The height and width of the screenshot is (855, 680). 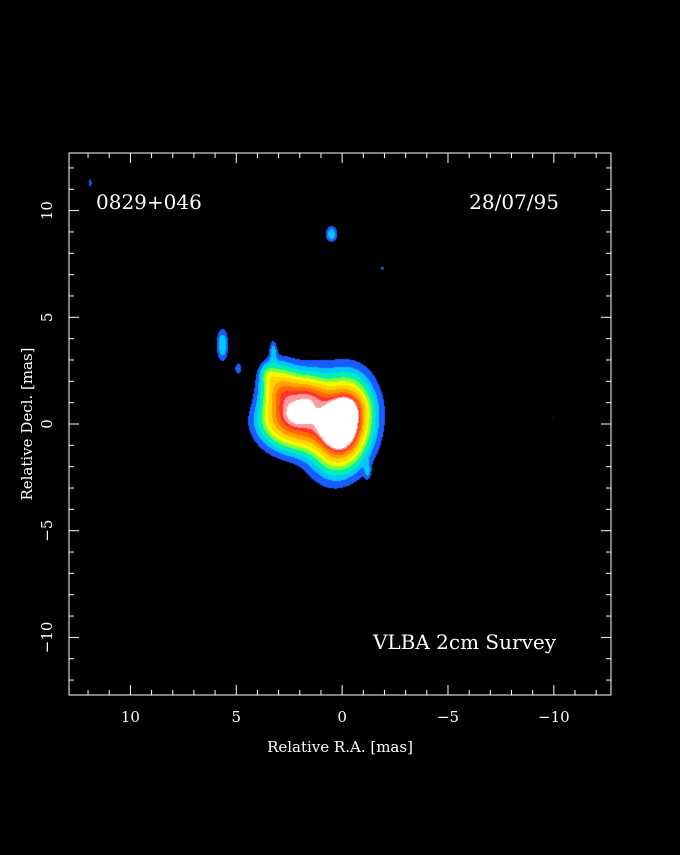 I want to click on observation-date-label: 28/07/95, so click(x=514, y=202).